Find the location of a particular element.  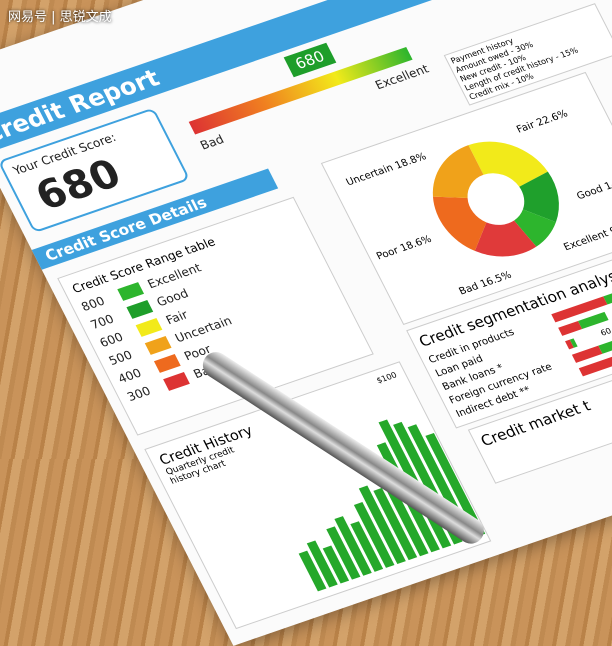

pie-label: Uncertain 18.8% is located at coordinates (386, 169).